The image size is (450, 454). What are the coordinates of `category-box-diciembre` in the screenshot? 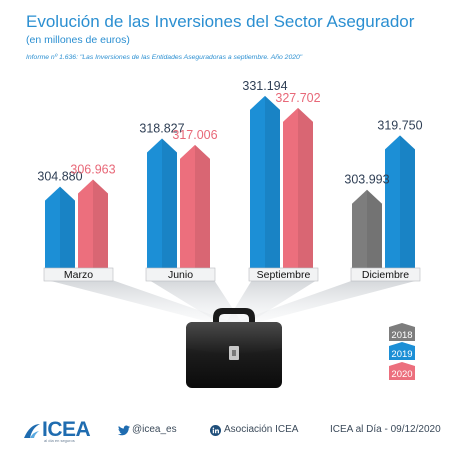 It's located at (385, 274).